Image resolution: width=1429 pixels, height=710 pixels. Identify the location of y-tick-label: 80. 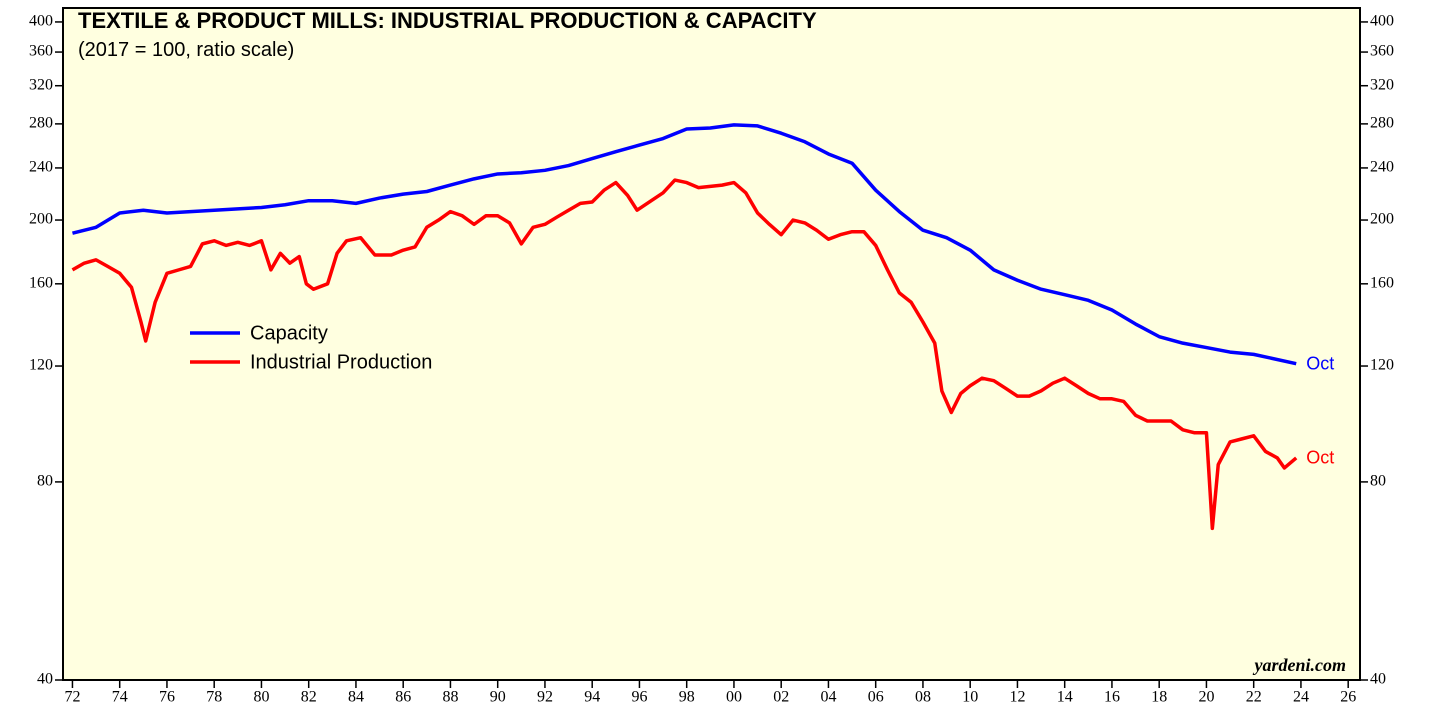
(45, 481).